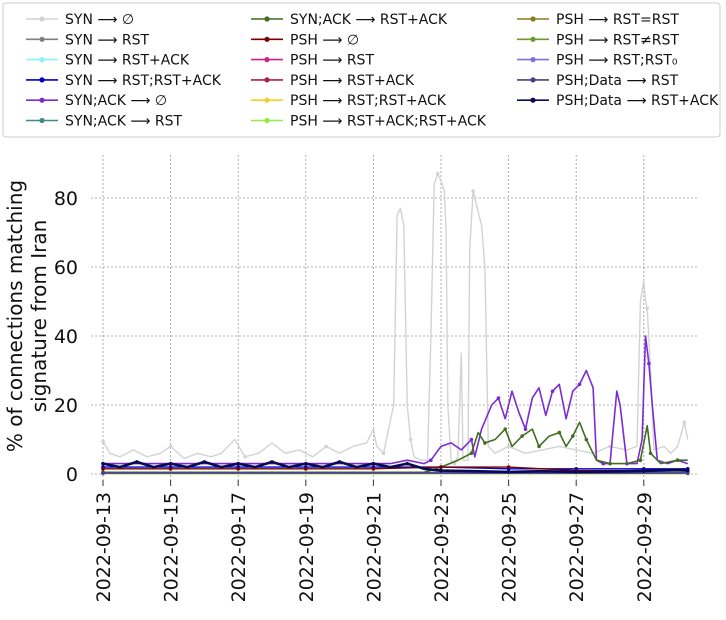 This screenshot has height=620, width=726. I want to click on legend-label: SYN;ACK ⟶ RST+ACK, so click(369, 20).